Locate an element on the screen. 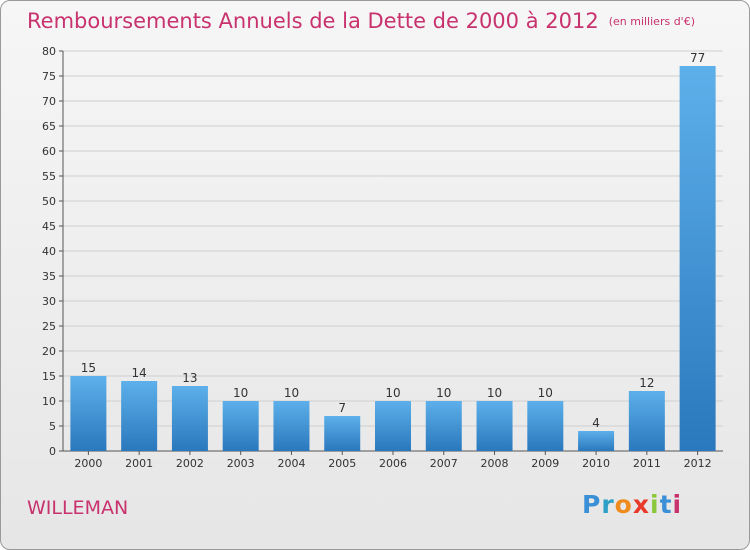 This screenshot has width=750, height=550. data-label: 77 is located at coordinates (697, 58).